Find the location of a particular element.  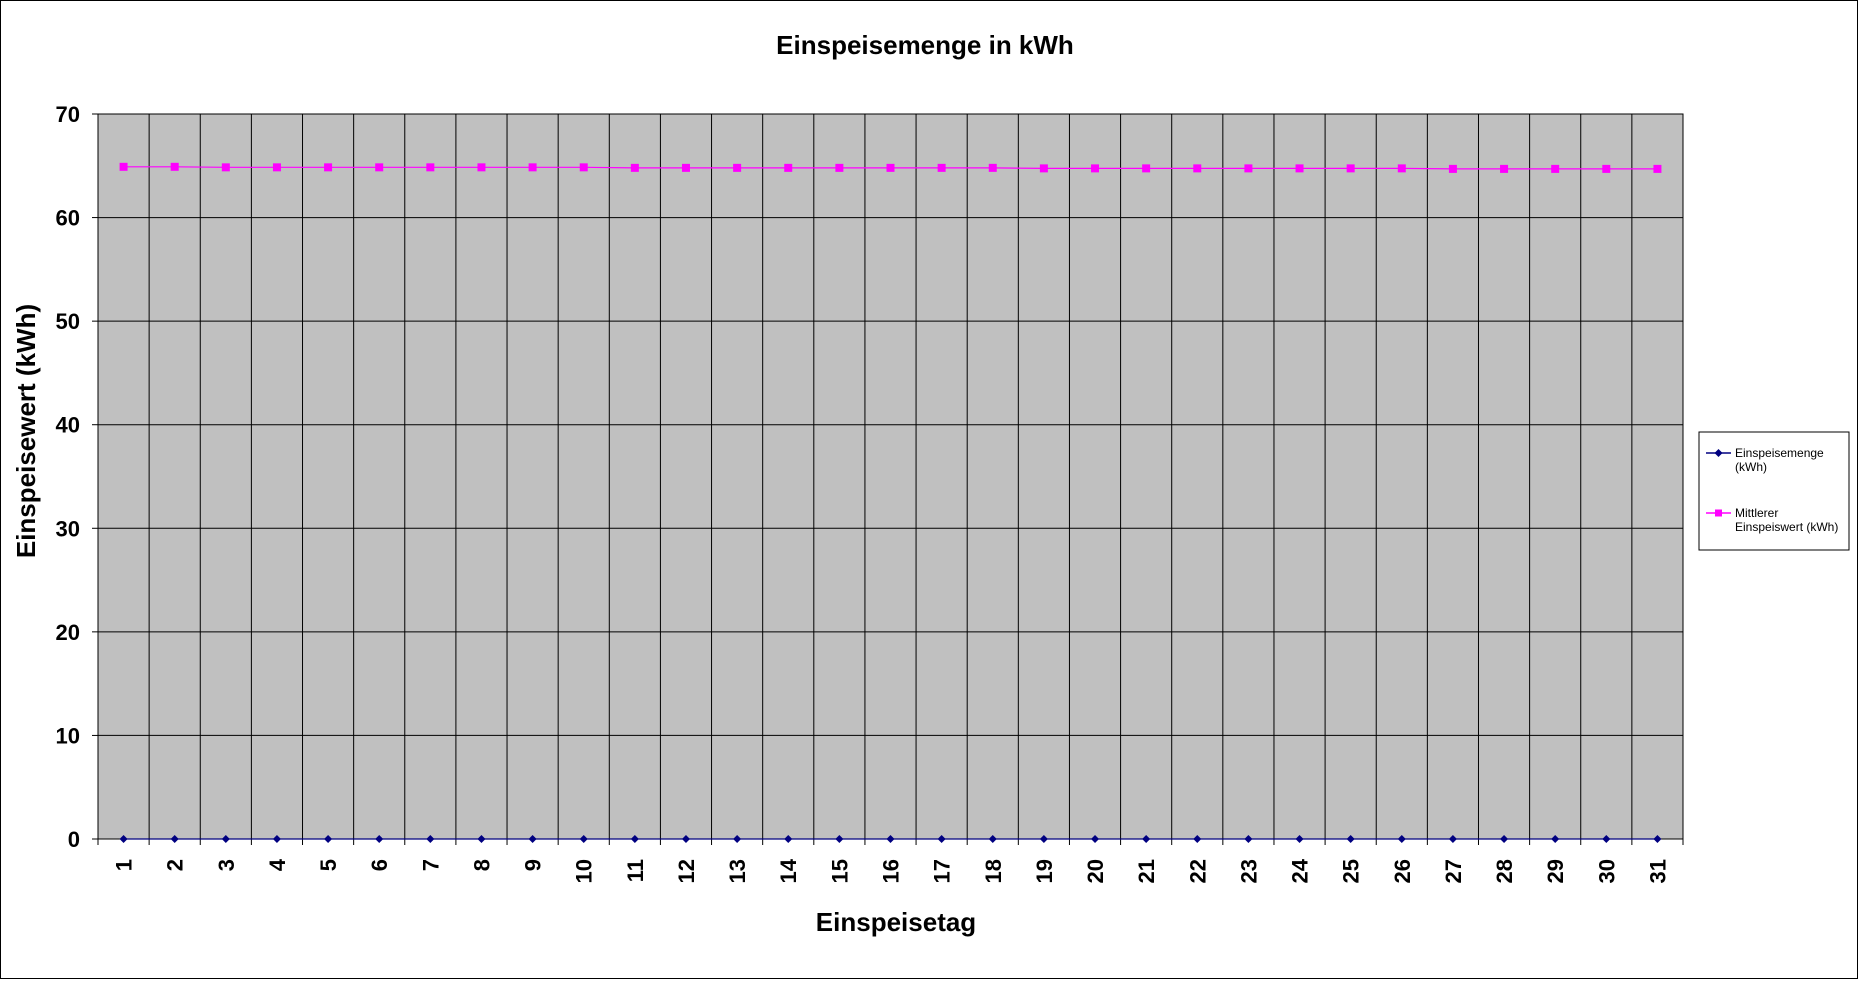

x-tick-label: 4 is located at coordinates (277, 864).